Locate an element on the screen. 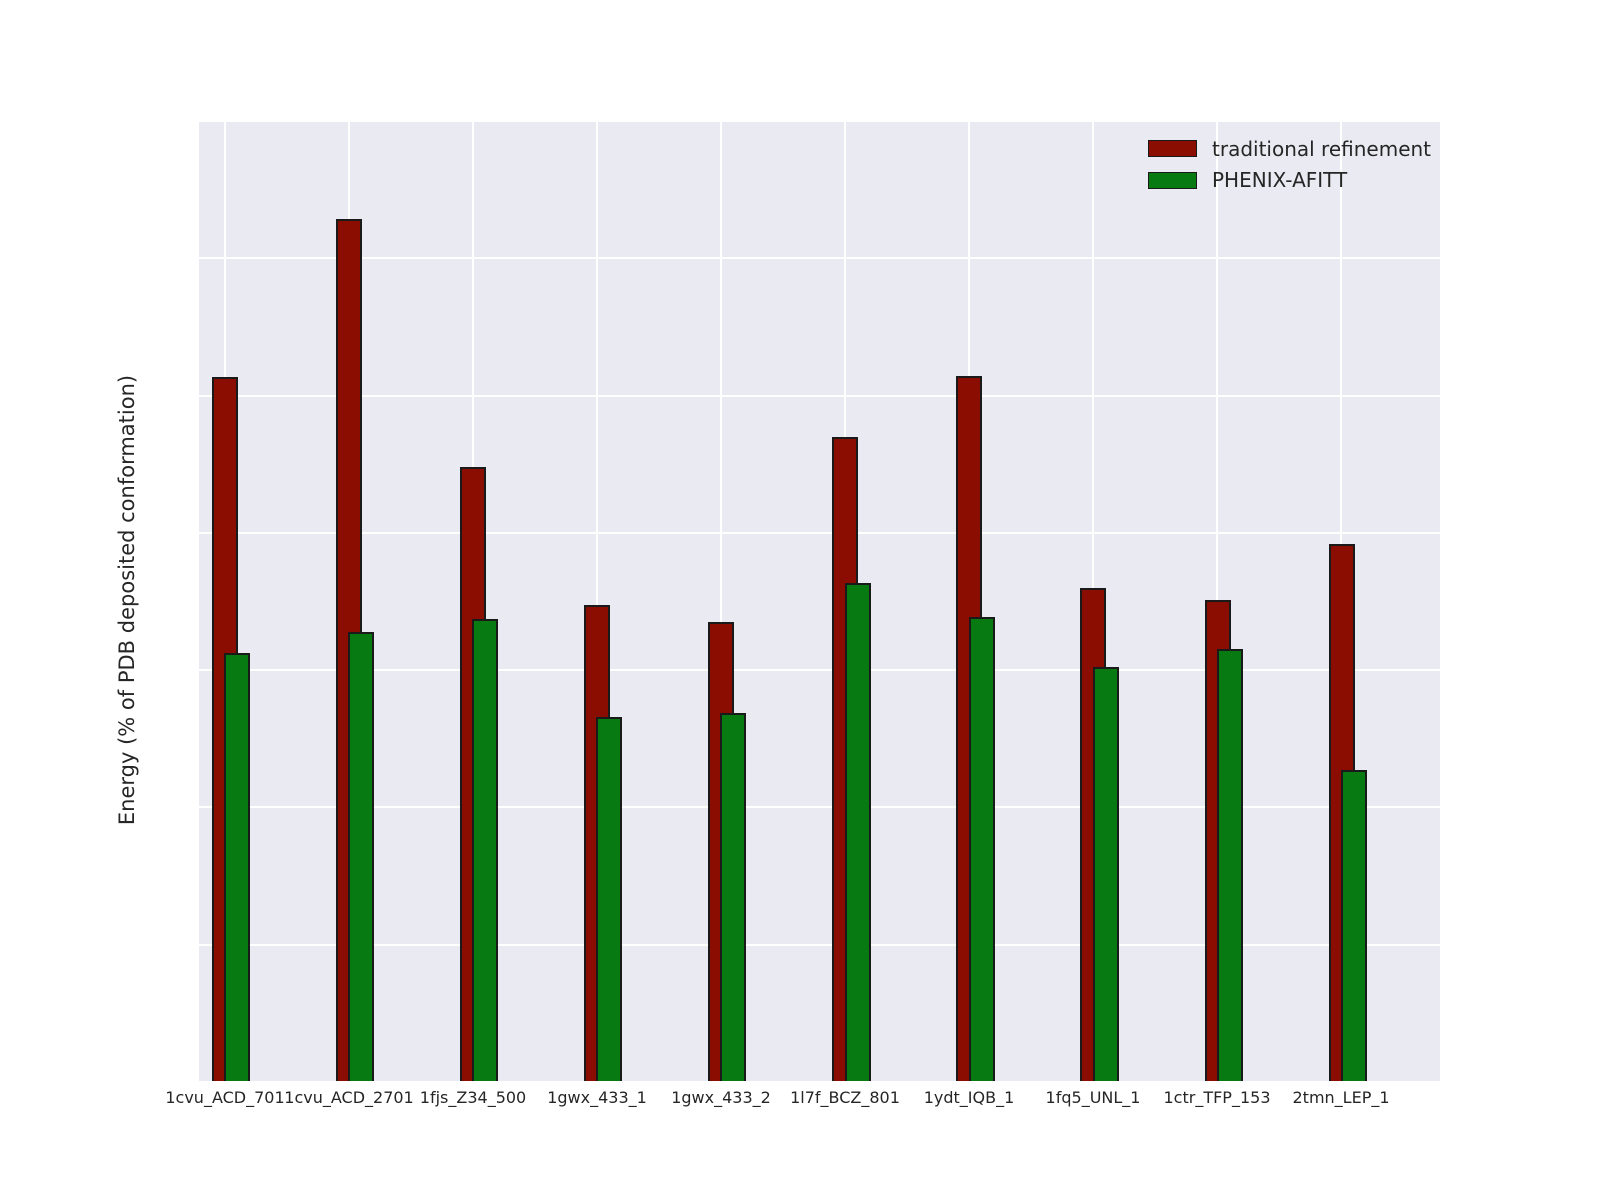  legend-item: PHENIX-AFITT is located at coordinates (1248, 180).